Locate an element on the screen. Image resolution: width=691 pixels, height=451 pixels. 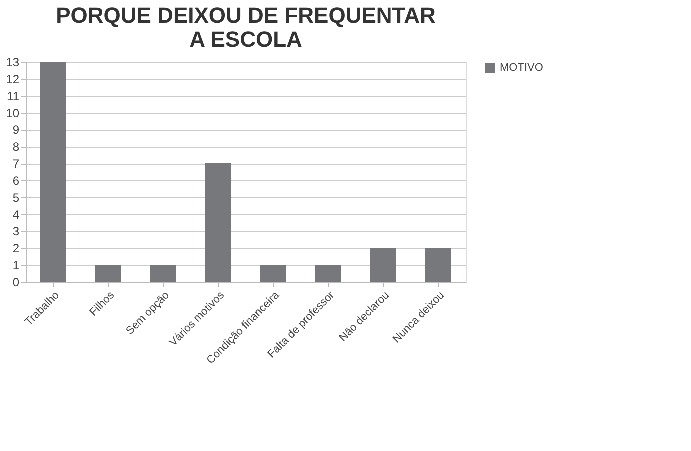
y-tick-label: 11 is located at coordinates (13, 96).